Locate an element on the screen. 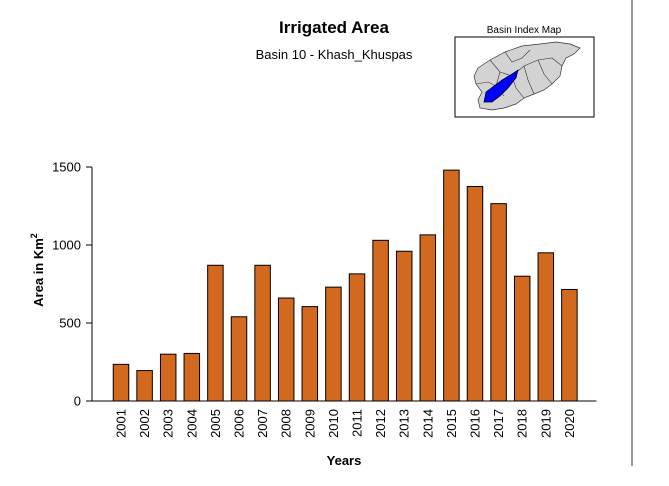 The width and height of the screenshot is (669, 486). x-tick-label: 2006 is located at coordinates (239, 423).